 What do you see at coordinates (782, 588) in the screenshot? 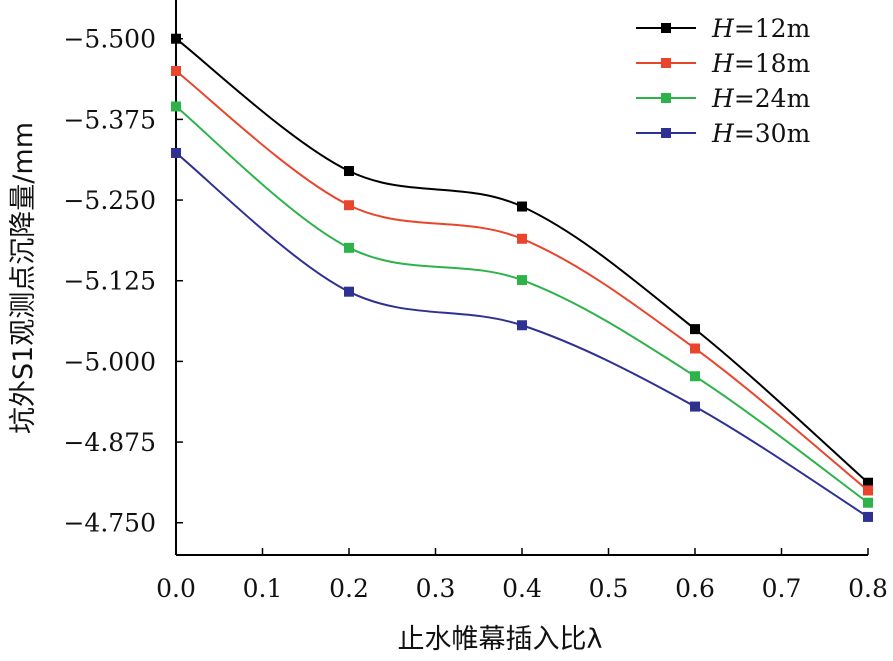
I see `x-tick-label: 0.7` at bounding box center [782, 588].